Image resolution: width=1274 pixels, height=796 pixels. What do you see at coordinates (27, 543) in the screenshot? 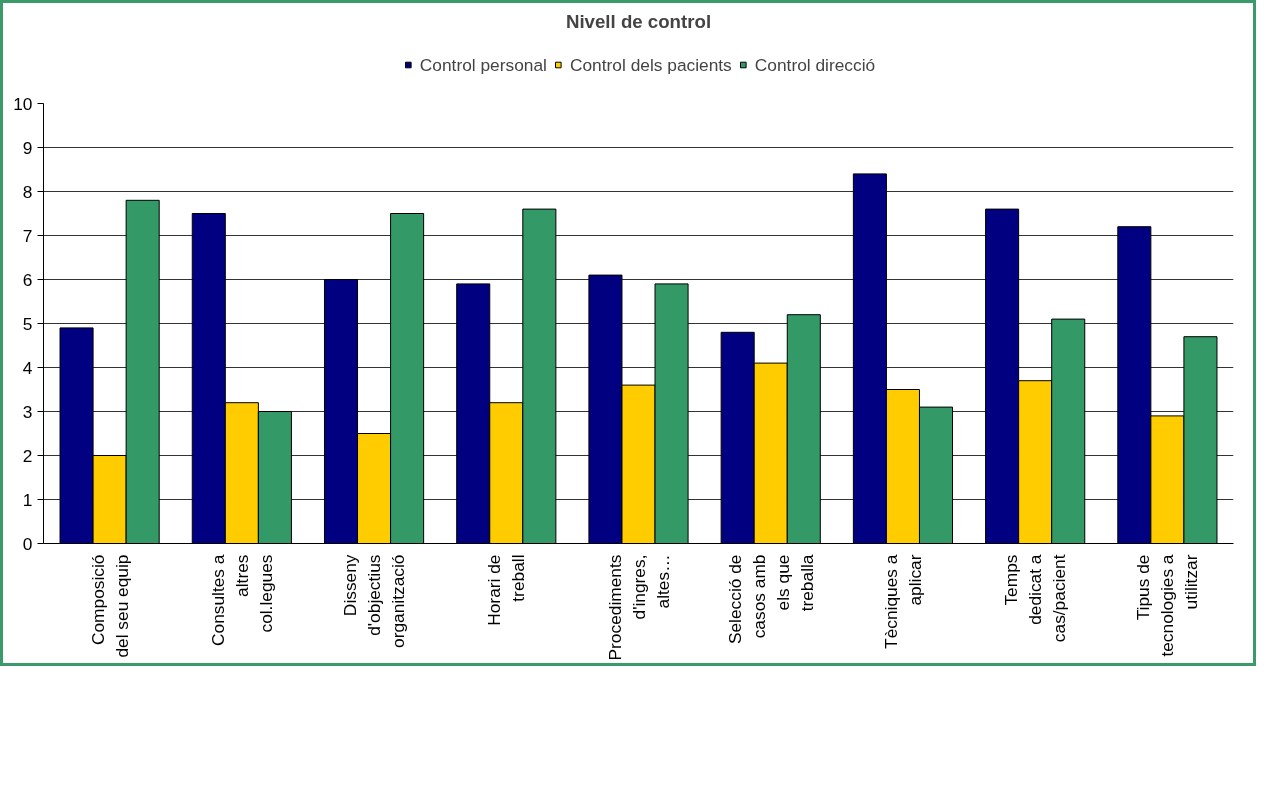
I see `y-tick-label: 0` at bounding box center [27, 543].